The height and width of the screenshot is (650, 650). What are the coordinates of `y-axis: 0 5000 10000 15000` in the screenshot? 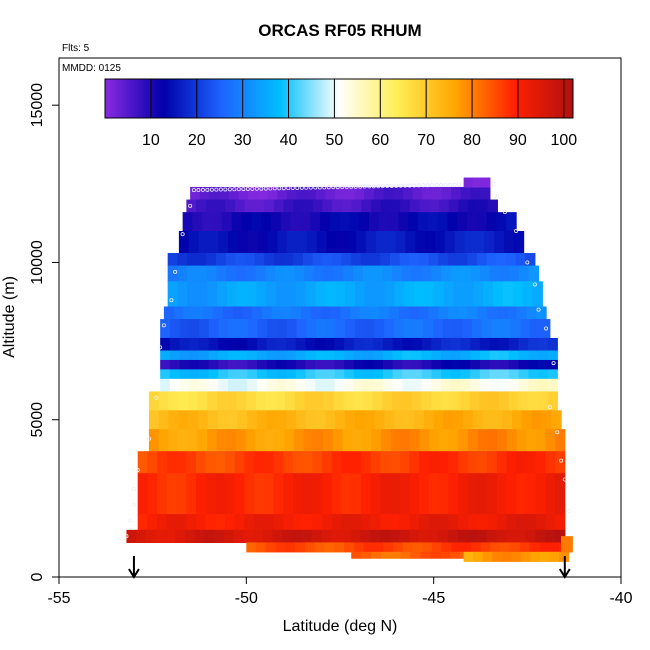 It's located at (44, 332).